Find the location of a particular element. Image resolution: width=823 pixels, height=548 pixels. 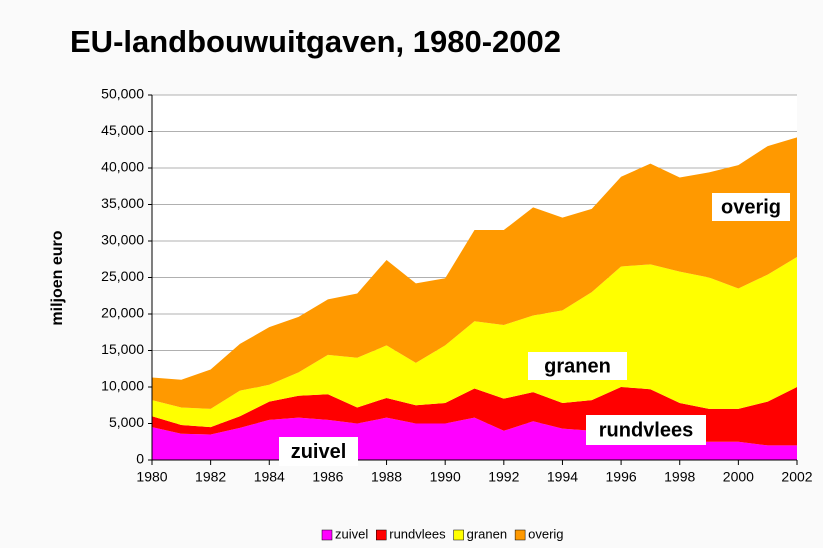

legend-label: granen is located at coordinates (487, 533).